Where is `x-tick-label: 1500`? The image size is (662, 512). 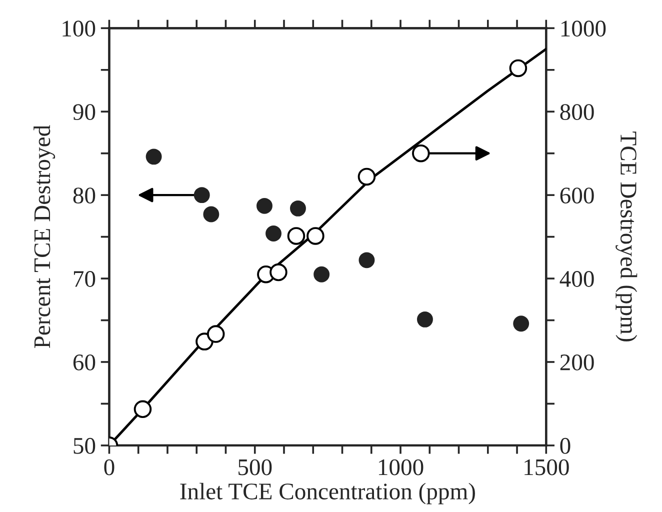 x-tick-label: 1500 is located at coordinates (546, 467).